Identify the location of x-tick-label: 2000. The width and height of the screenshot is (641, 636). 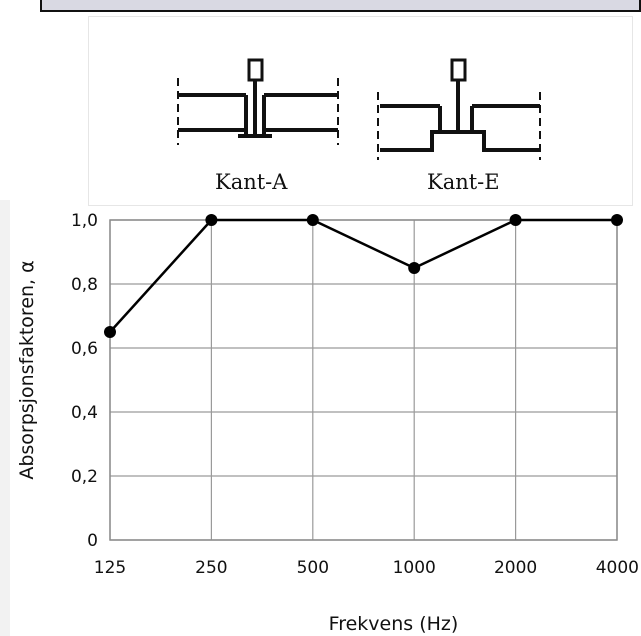
(515, 568).